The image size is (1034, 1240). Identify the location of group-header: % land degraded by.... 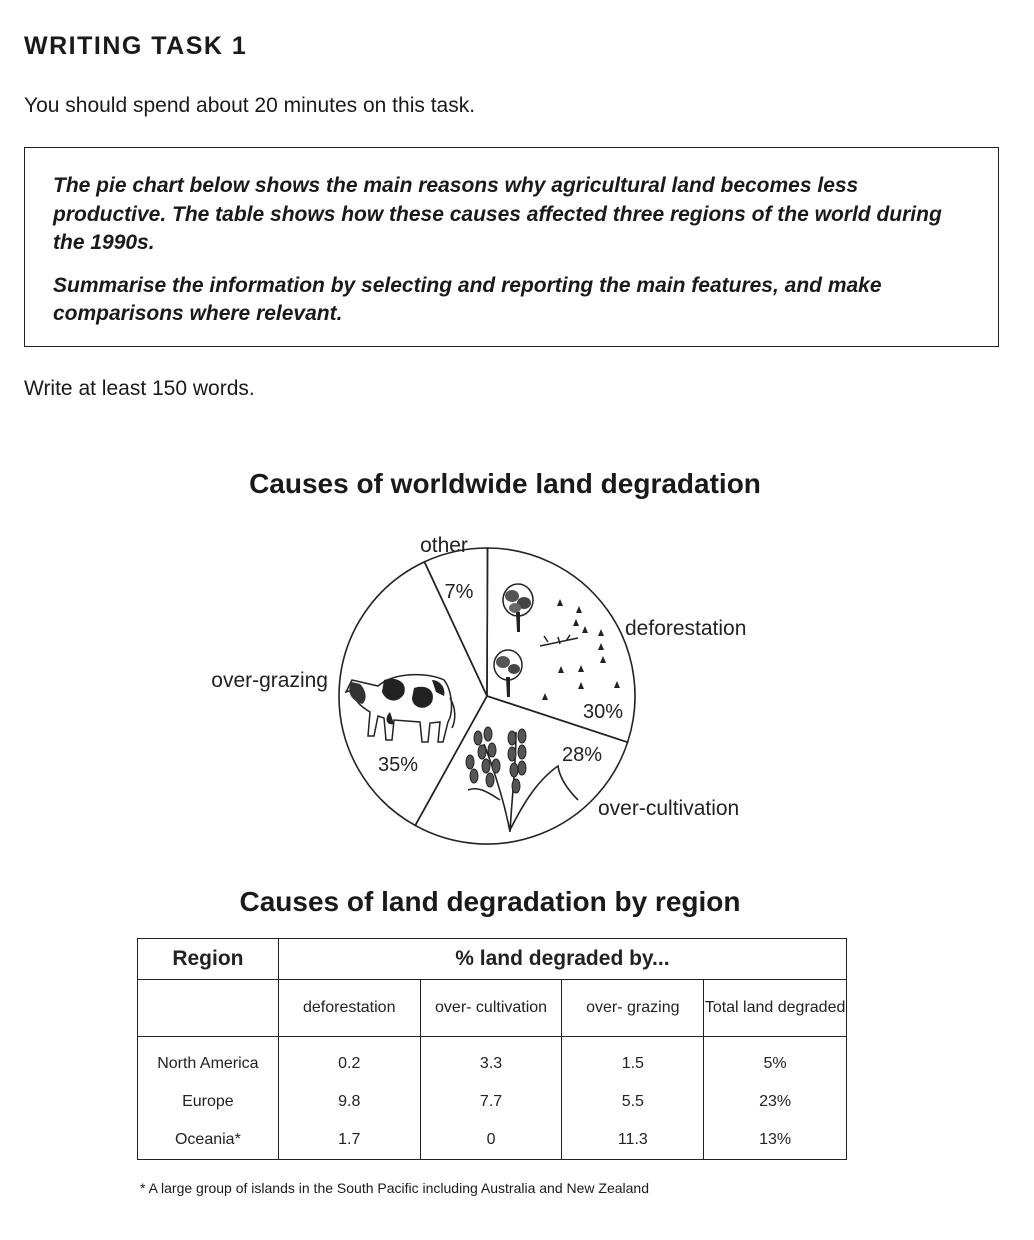
(562, 959).